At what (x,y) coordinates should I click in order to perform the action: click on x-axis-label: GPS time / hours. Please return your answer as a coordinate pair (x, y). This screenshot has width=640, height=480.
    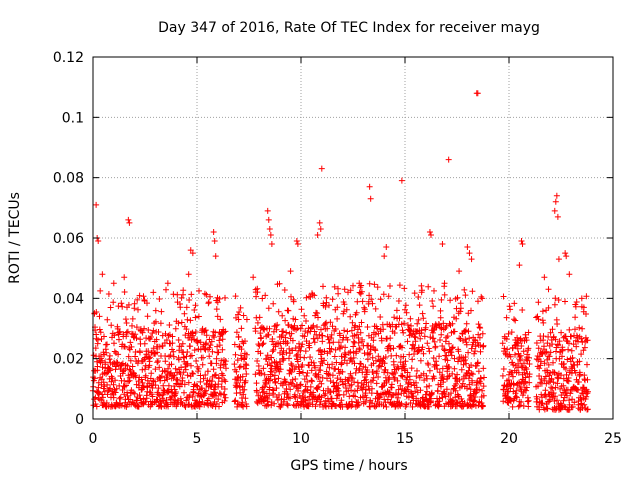
    Looking at the image, I should click on (348, 466).